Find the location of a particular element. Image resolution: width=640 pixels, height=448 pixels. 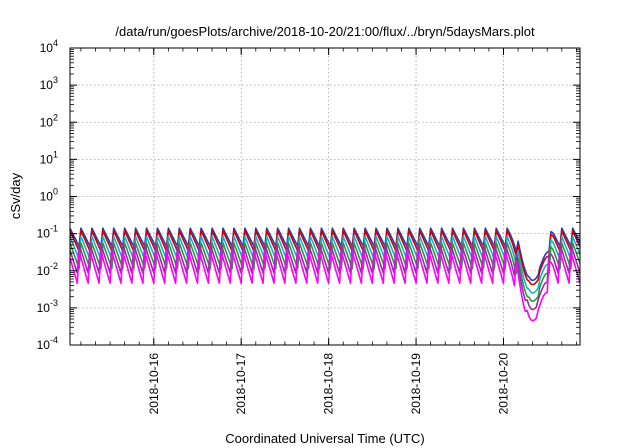

y-tick-exponent: 3 is located at coordinates (55, 80).